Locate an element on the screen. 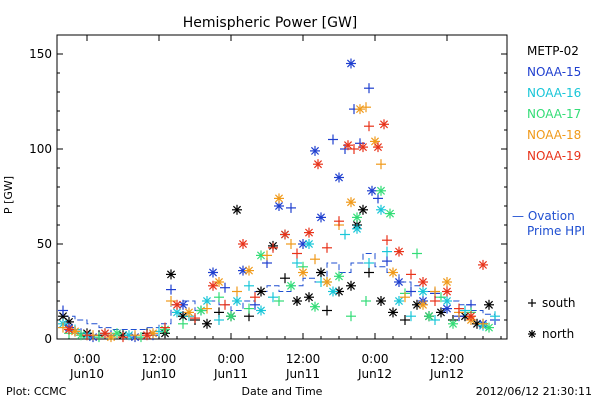  y-tick-label: 0 is located at coordinates (48, 339).